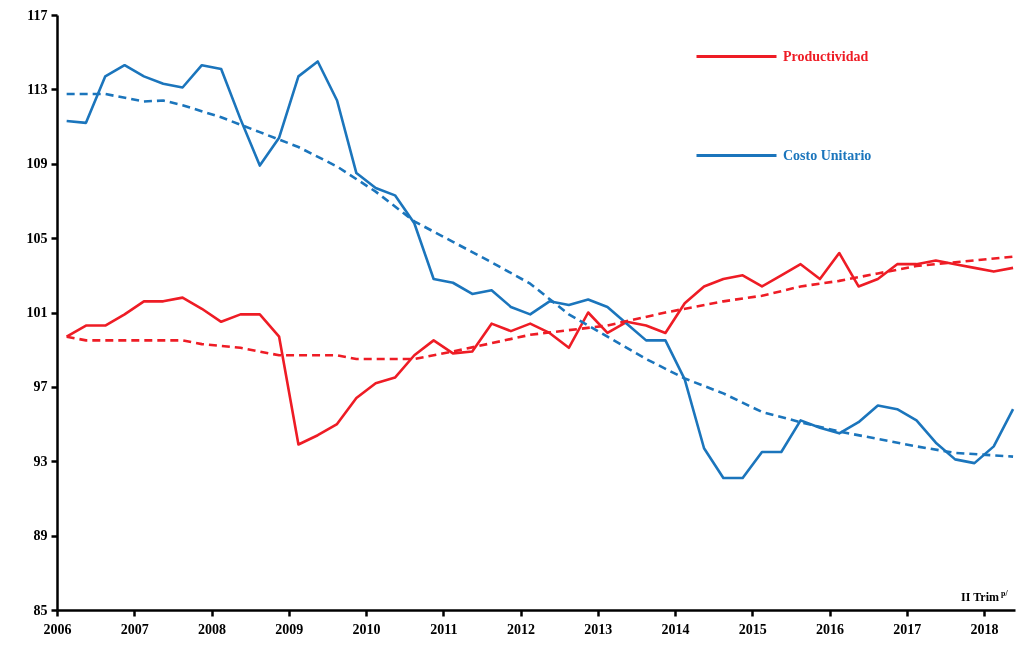 The image size is (1019, 645). What do you see at coordinates (40, 461) in the screenshot?
I see `y-tick-label: 93` at bounding box center [40, 461].